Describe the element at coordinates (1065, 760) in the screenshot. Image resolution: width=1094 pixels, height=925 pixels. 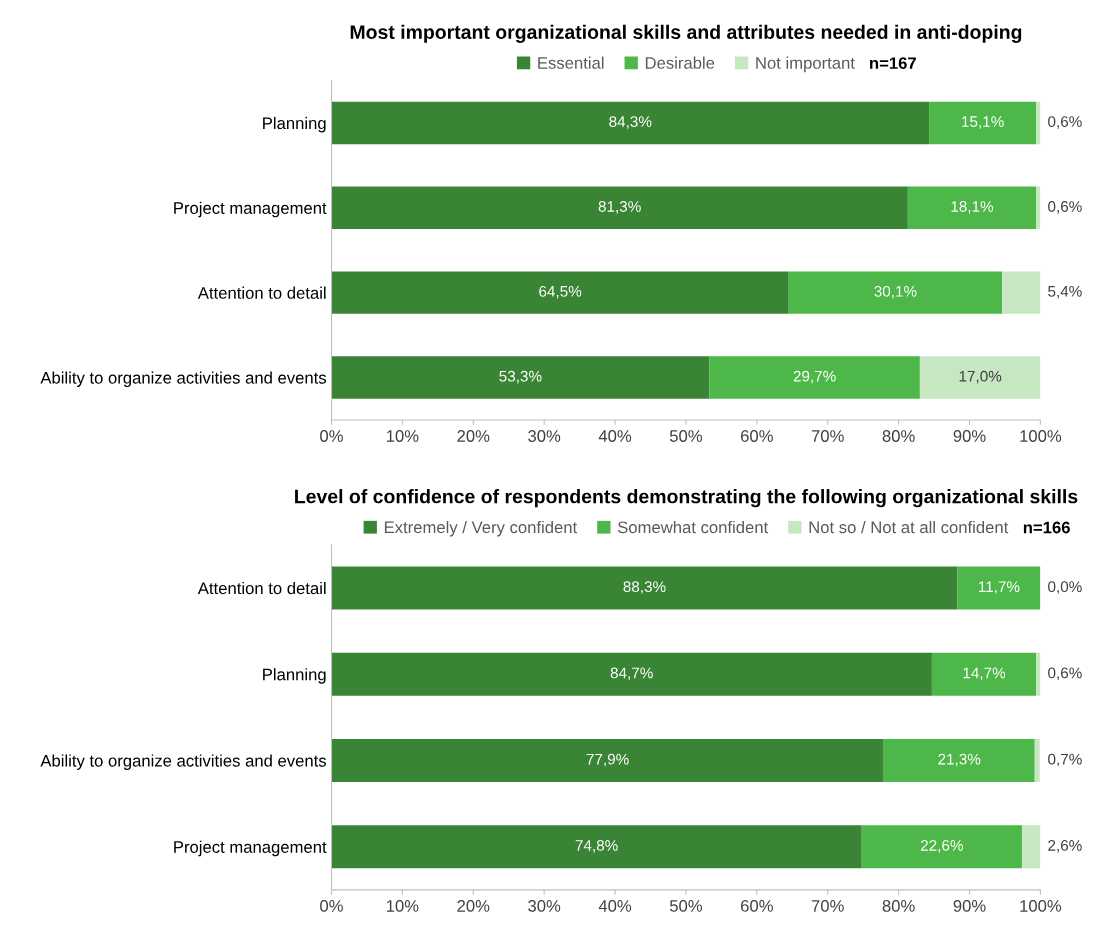
I see `data-label: 0,7%` at that location.